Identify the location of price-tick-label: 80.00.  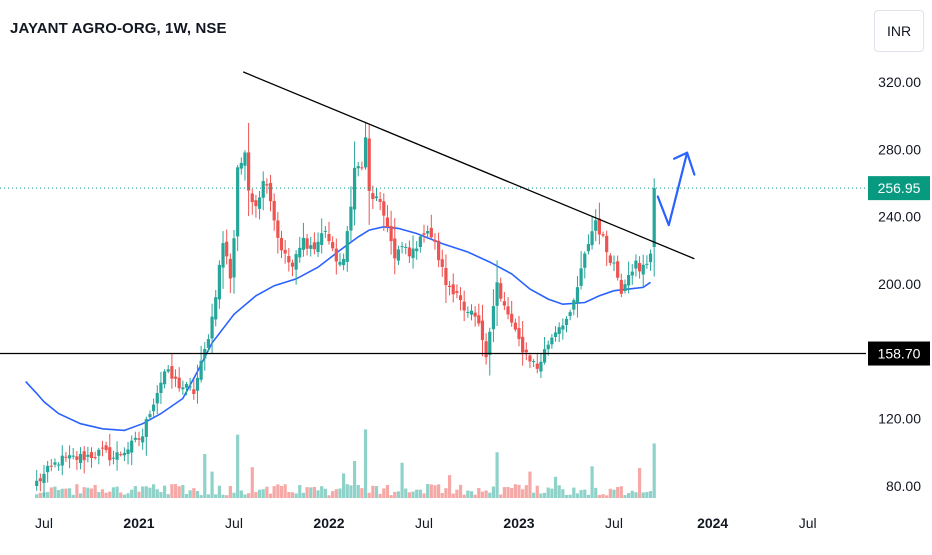
(903, 486).